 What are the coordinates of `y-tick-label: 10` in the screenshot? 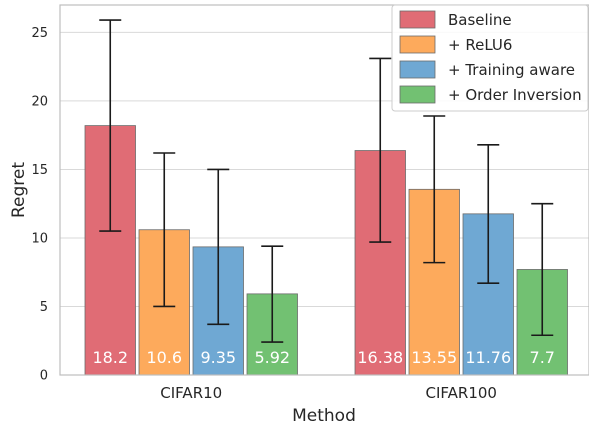 It's located at (39, 238).